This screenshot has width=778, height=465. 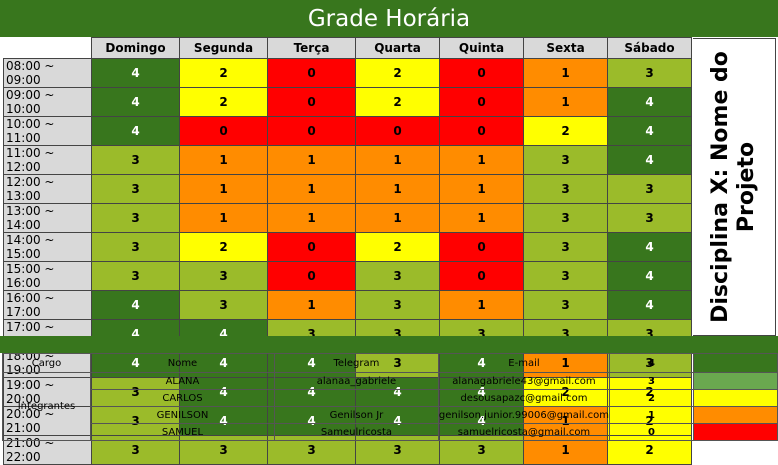 What do you see at coordinates (747, 187) in the screenshot?
I see `project-label-line-2: Projeto` at bounding box center [747, 187].